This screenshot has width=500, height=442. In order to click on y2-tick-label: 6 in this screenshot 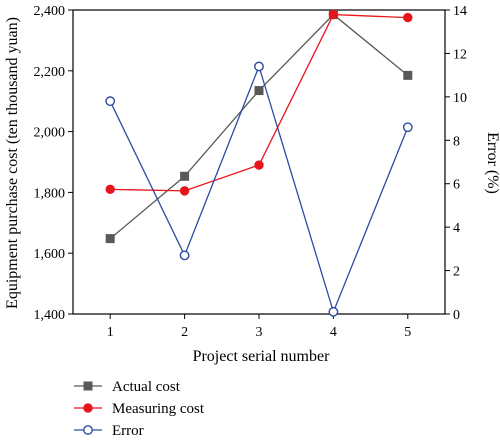, I will do `click(456, 185)`.